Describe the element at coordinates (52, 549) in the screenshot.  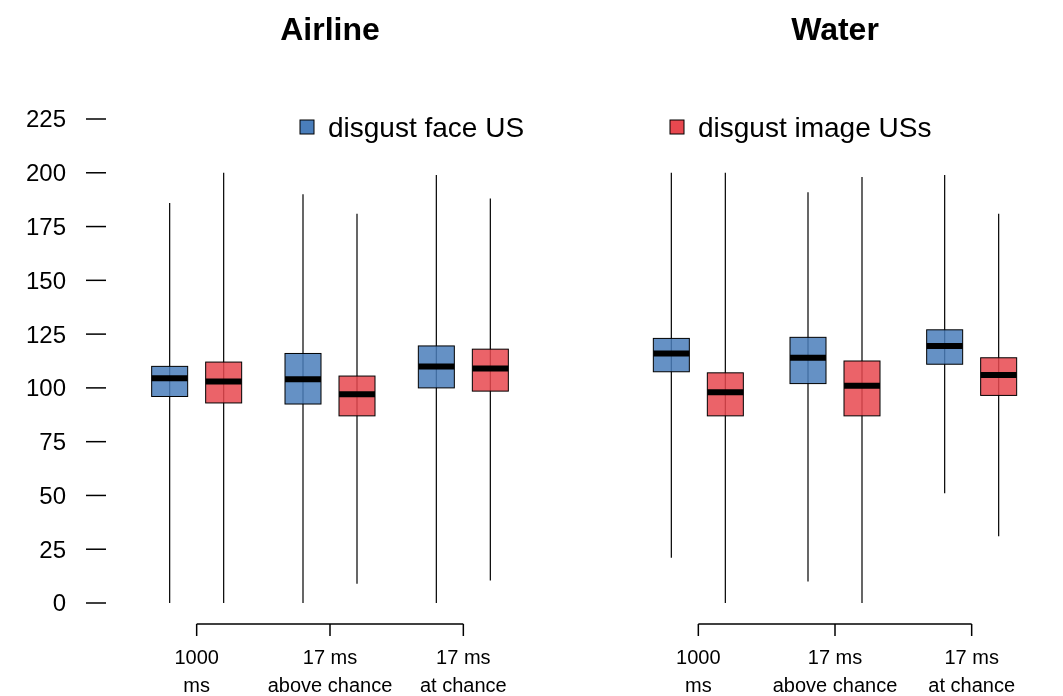
I see `y-tick-label: 25` at that location.